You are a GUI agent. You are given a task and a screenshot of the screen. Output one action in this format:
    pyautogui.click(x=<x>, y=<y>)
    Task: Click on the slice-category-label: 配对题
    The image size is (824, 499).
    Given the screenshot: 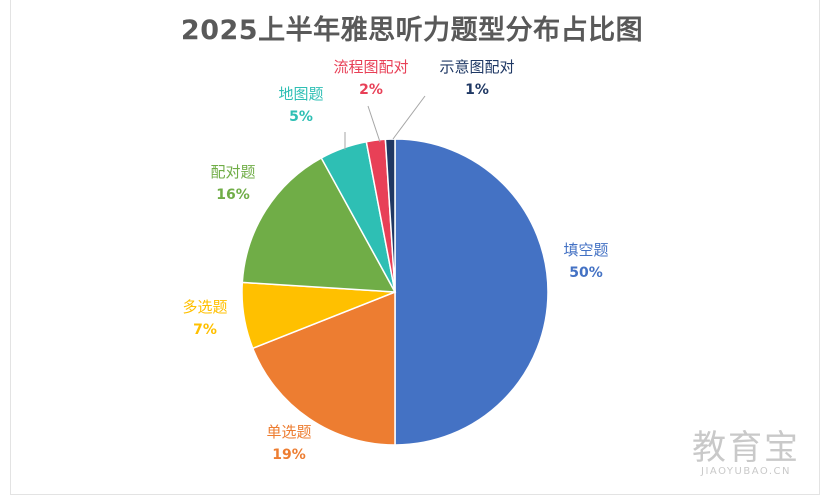 What is the action you would take?
    pyautogui.click(x=232, y=172)
    